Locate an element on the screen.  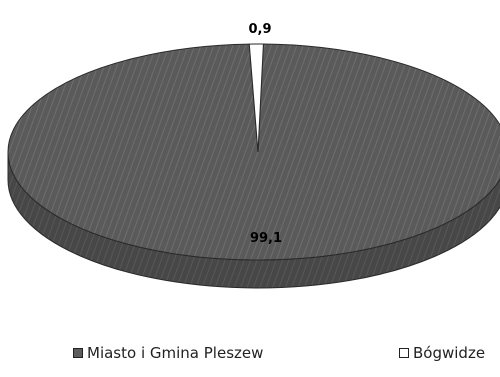
legend-swatch-miasto is located at coordinates (78, 353).